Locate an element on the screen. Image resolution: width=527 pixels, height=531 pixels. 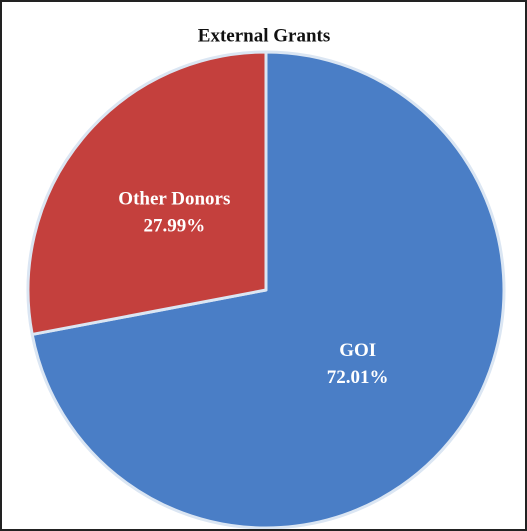
slice-value-label: 72.01% is located at coordinates (358, 377).